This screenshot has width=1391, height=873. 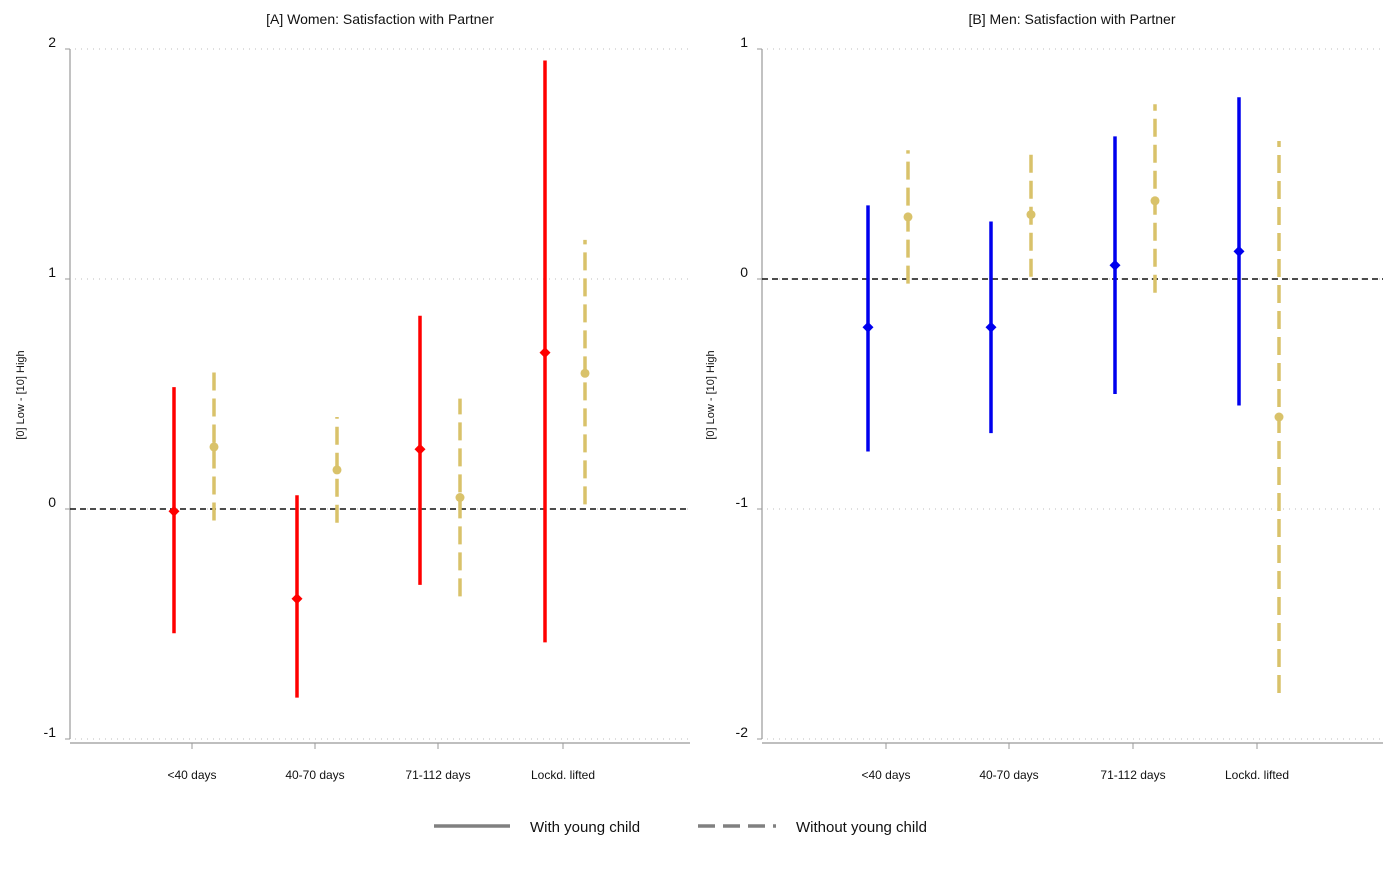 What do you see at coordinates (680, 827) in the screenshot?
I see `legend: With young child Without young child` at bounding box center [680, 827].